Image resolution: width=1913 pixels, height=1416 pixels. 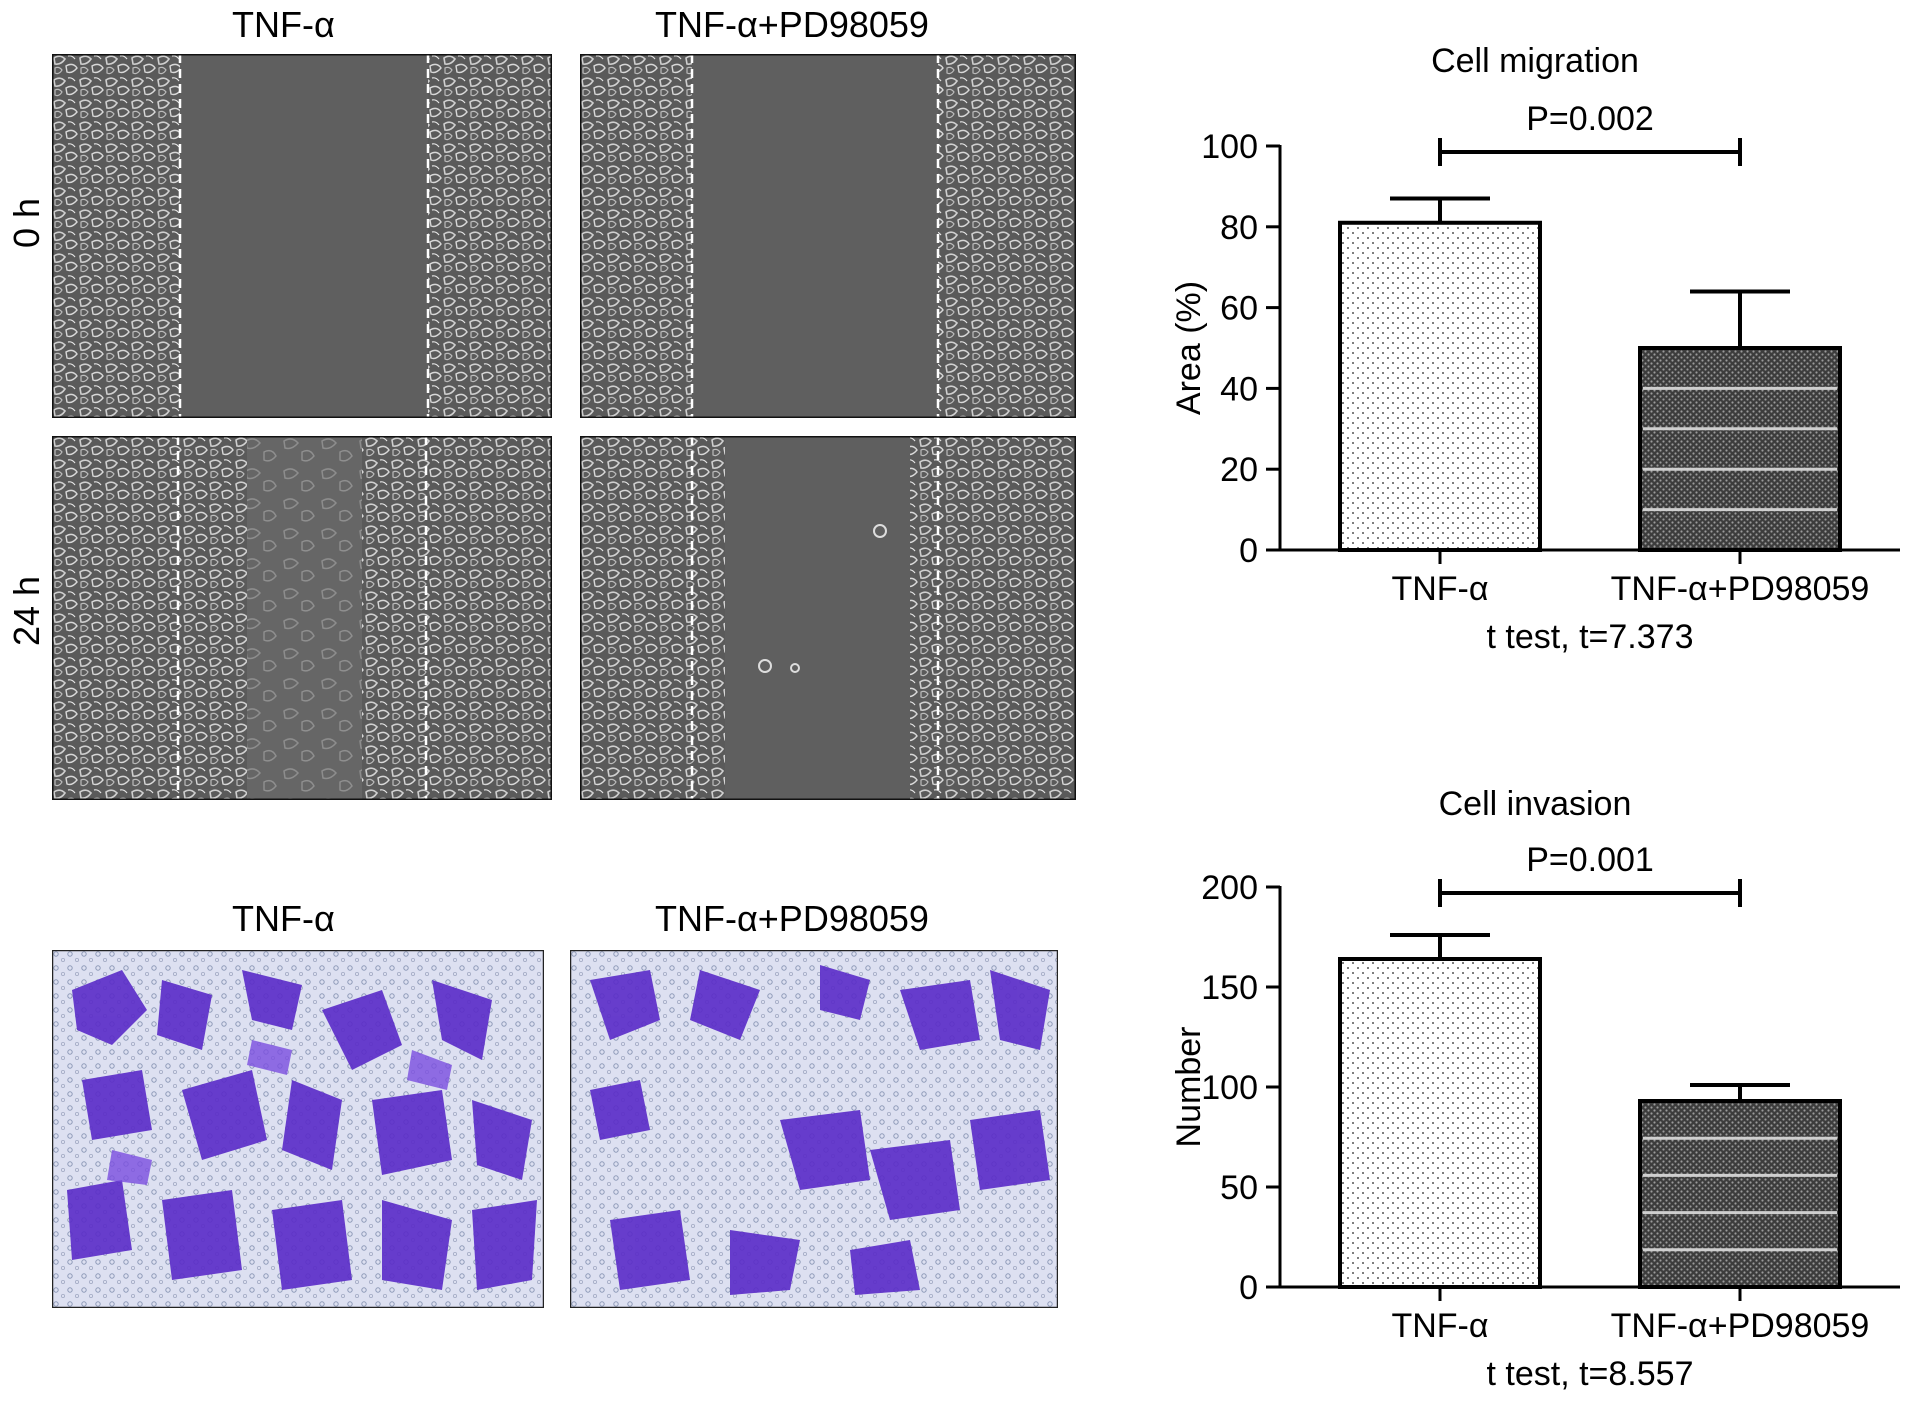 What do you see at coordinates (1535, 804) in the screenshot?
I see `chart-title: Cell invasion` at bounding box center [1535, 804].